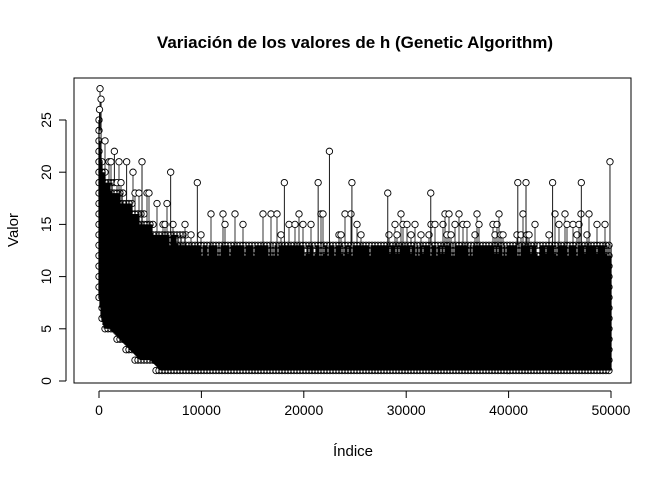 This screenshot has width=672, height=480. I want to click on x-tick-label: 30000, so click(406, 410).